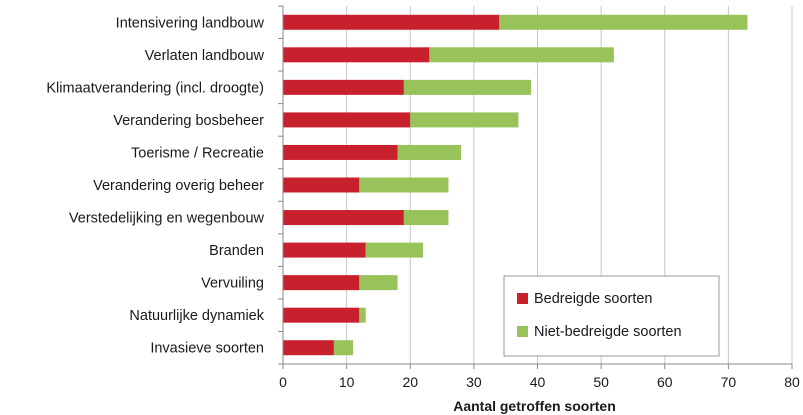 The height and width of the screenshot is (415, 803). What do you see at coordinates (167, 219) in the screenshot?
I see `category-label: Verstedelijking en wegenbouw` at bounding box center [167, 219].